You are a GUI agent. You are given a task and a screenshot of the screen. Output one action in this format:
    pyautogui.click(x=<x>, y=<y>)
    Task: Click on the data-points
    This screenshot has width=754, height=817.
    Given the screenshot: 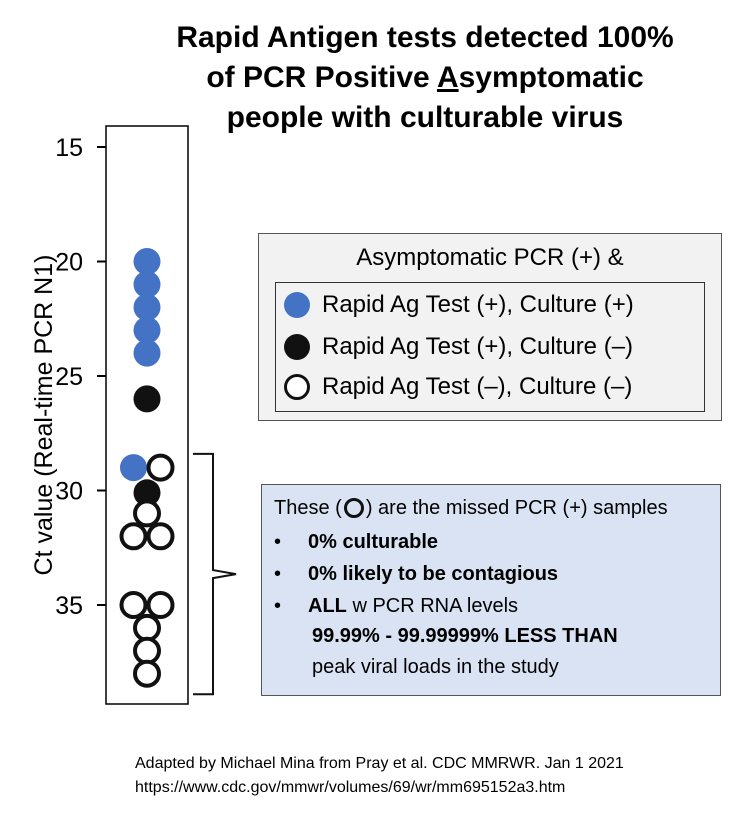 What is the action you would take?
    pyautogui.click(x=147, y=468)
    